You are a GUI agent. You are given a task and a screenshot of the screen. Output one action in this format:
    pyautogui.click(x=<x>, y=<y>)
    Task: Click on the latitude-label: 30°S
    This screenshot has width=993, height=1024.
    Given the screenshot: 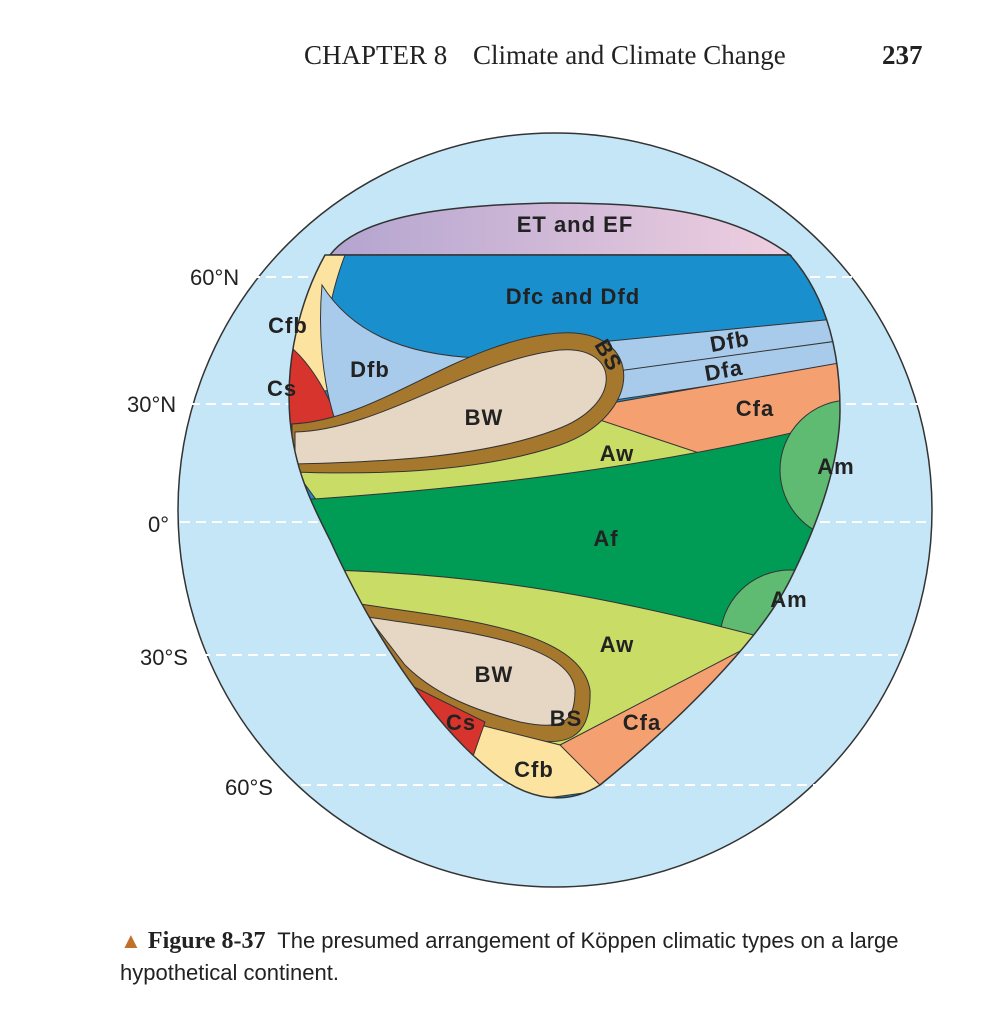 What is the action you would take?
    pyautogui.click(x=164, y=657)
    